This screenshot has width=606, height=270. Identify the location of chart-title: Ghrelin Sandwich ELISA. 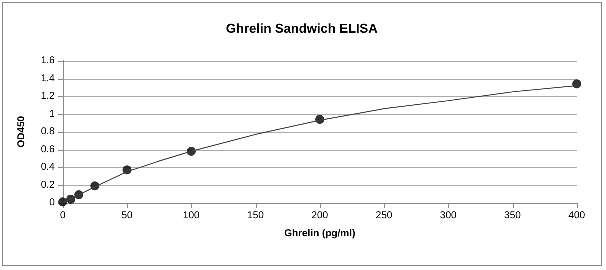
(302, 28).